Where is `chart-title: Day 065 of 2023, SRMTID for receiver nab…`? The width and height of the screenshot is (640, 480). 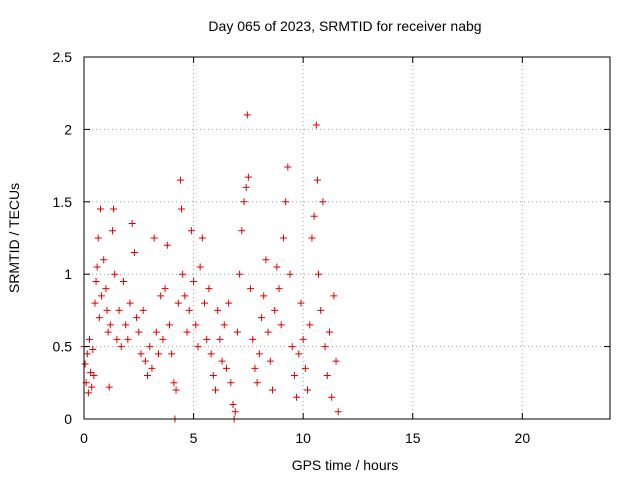
chart-title: Day 065 of 2023, SRMTID for receiver nab… is located at coordinates (344, 26).